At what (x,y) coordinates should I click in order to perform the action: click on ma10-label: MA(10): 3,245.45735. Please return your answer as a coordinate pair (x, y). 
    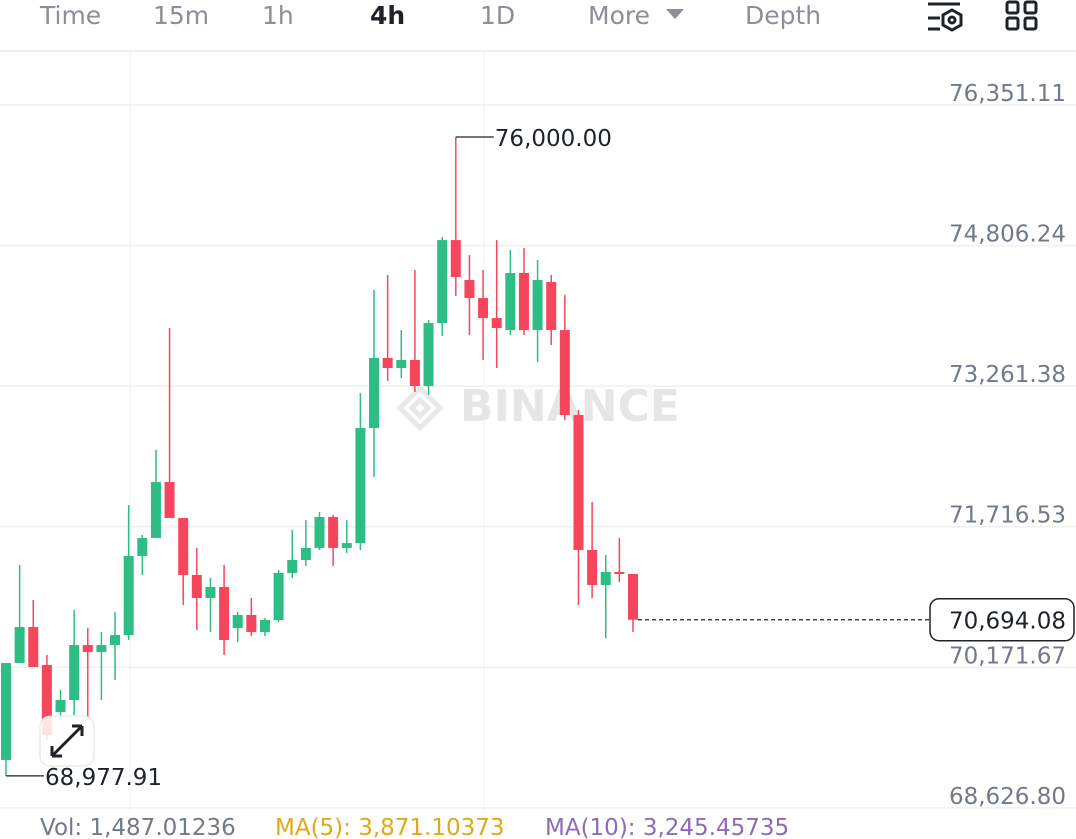
    Looking at the image, I should click on (667, 827).